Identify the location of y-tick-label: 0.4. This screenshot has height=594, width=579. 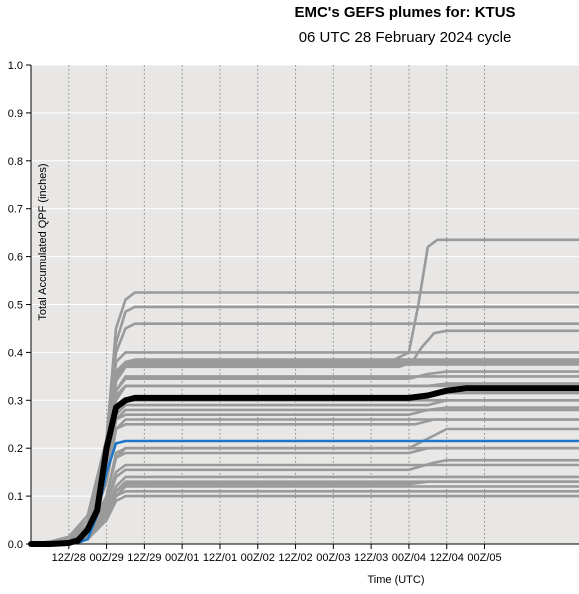
(15, 353).